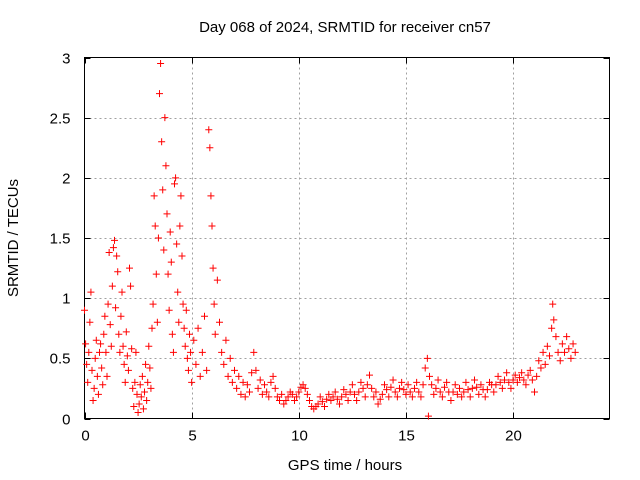 The image size is (640, 480). Describe the element at coordinates (60, 239) in the screenshot. I see `y-tick-label: 1.5` at that location.